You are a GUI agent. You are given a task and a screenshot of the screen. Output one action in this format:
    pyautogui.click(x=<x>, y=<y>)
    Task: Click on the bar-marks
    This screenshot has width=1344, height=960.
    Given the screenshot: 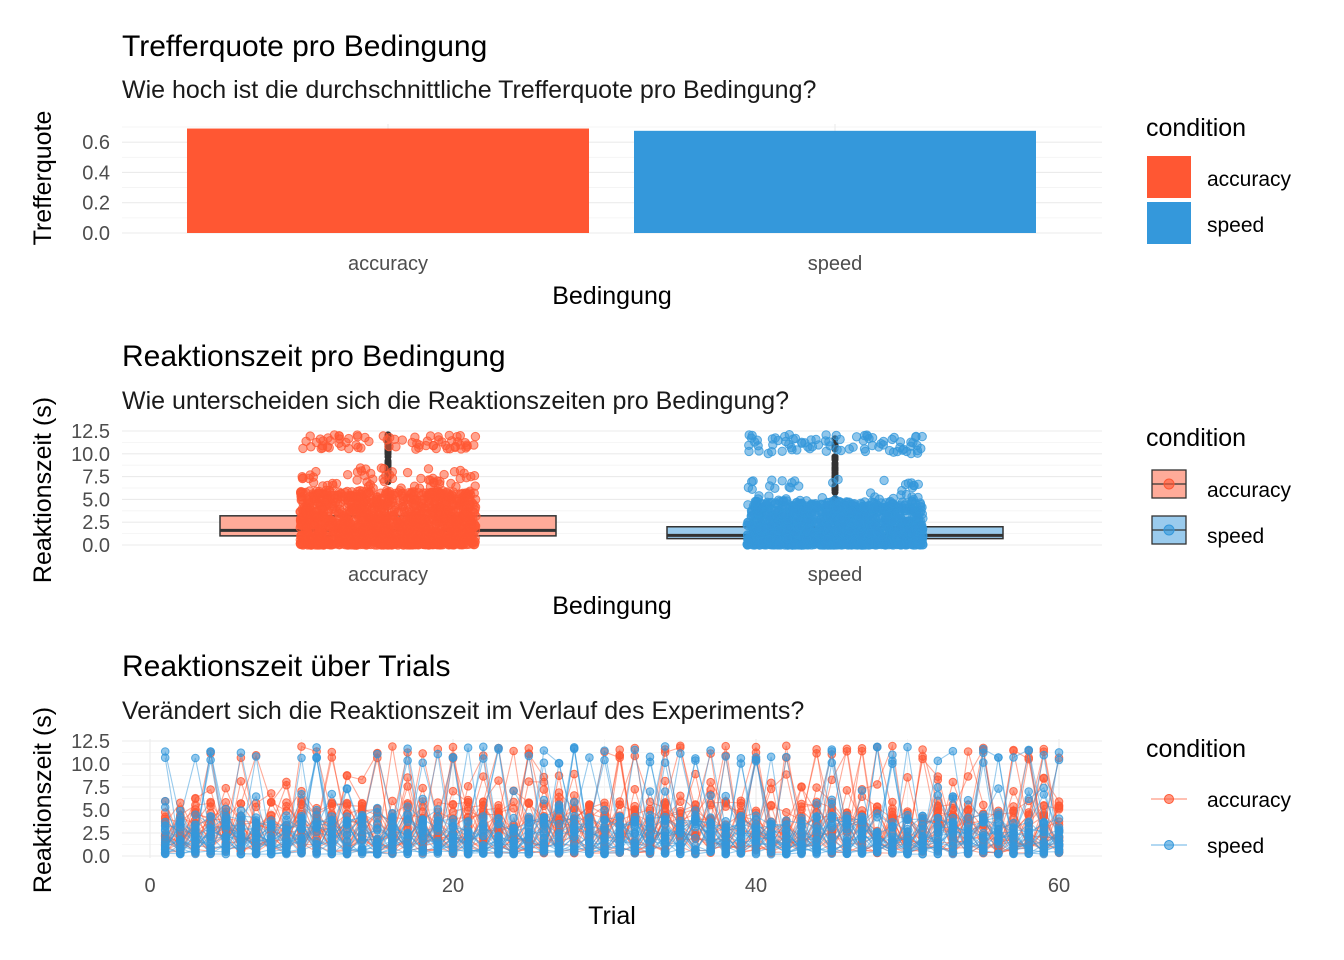 What is the action you would take?
    pyautogui.click(x=611, y=180)
    